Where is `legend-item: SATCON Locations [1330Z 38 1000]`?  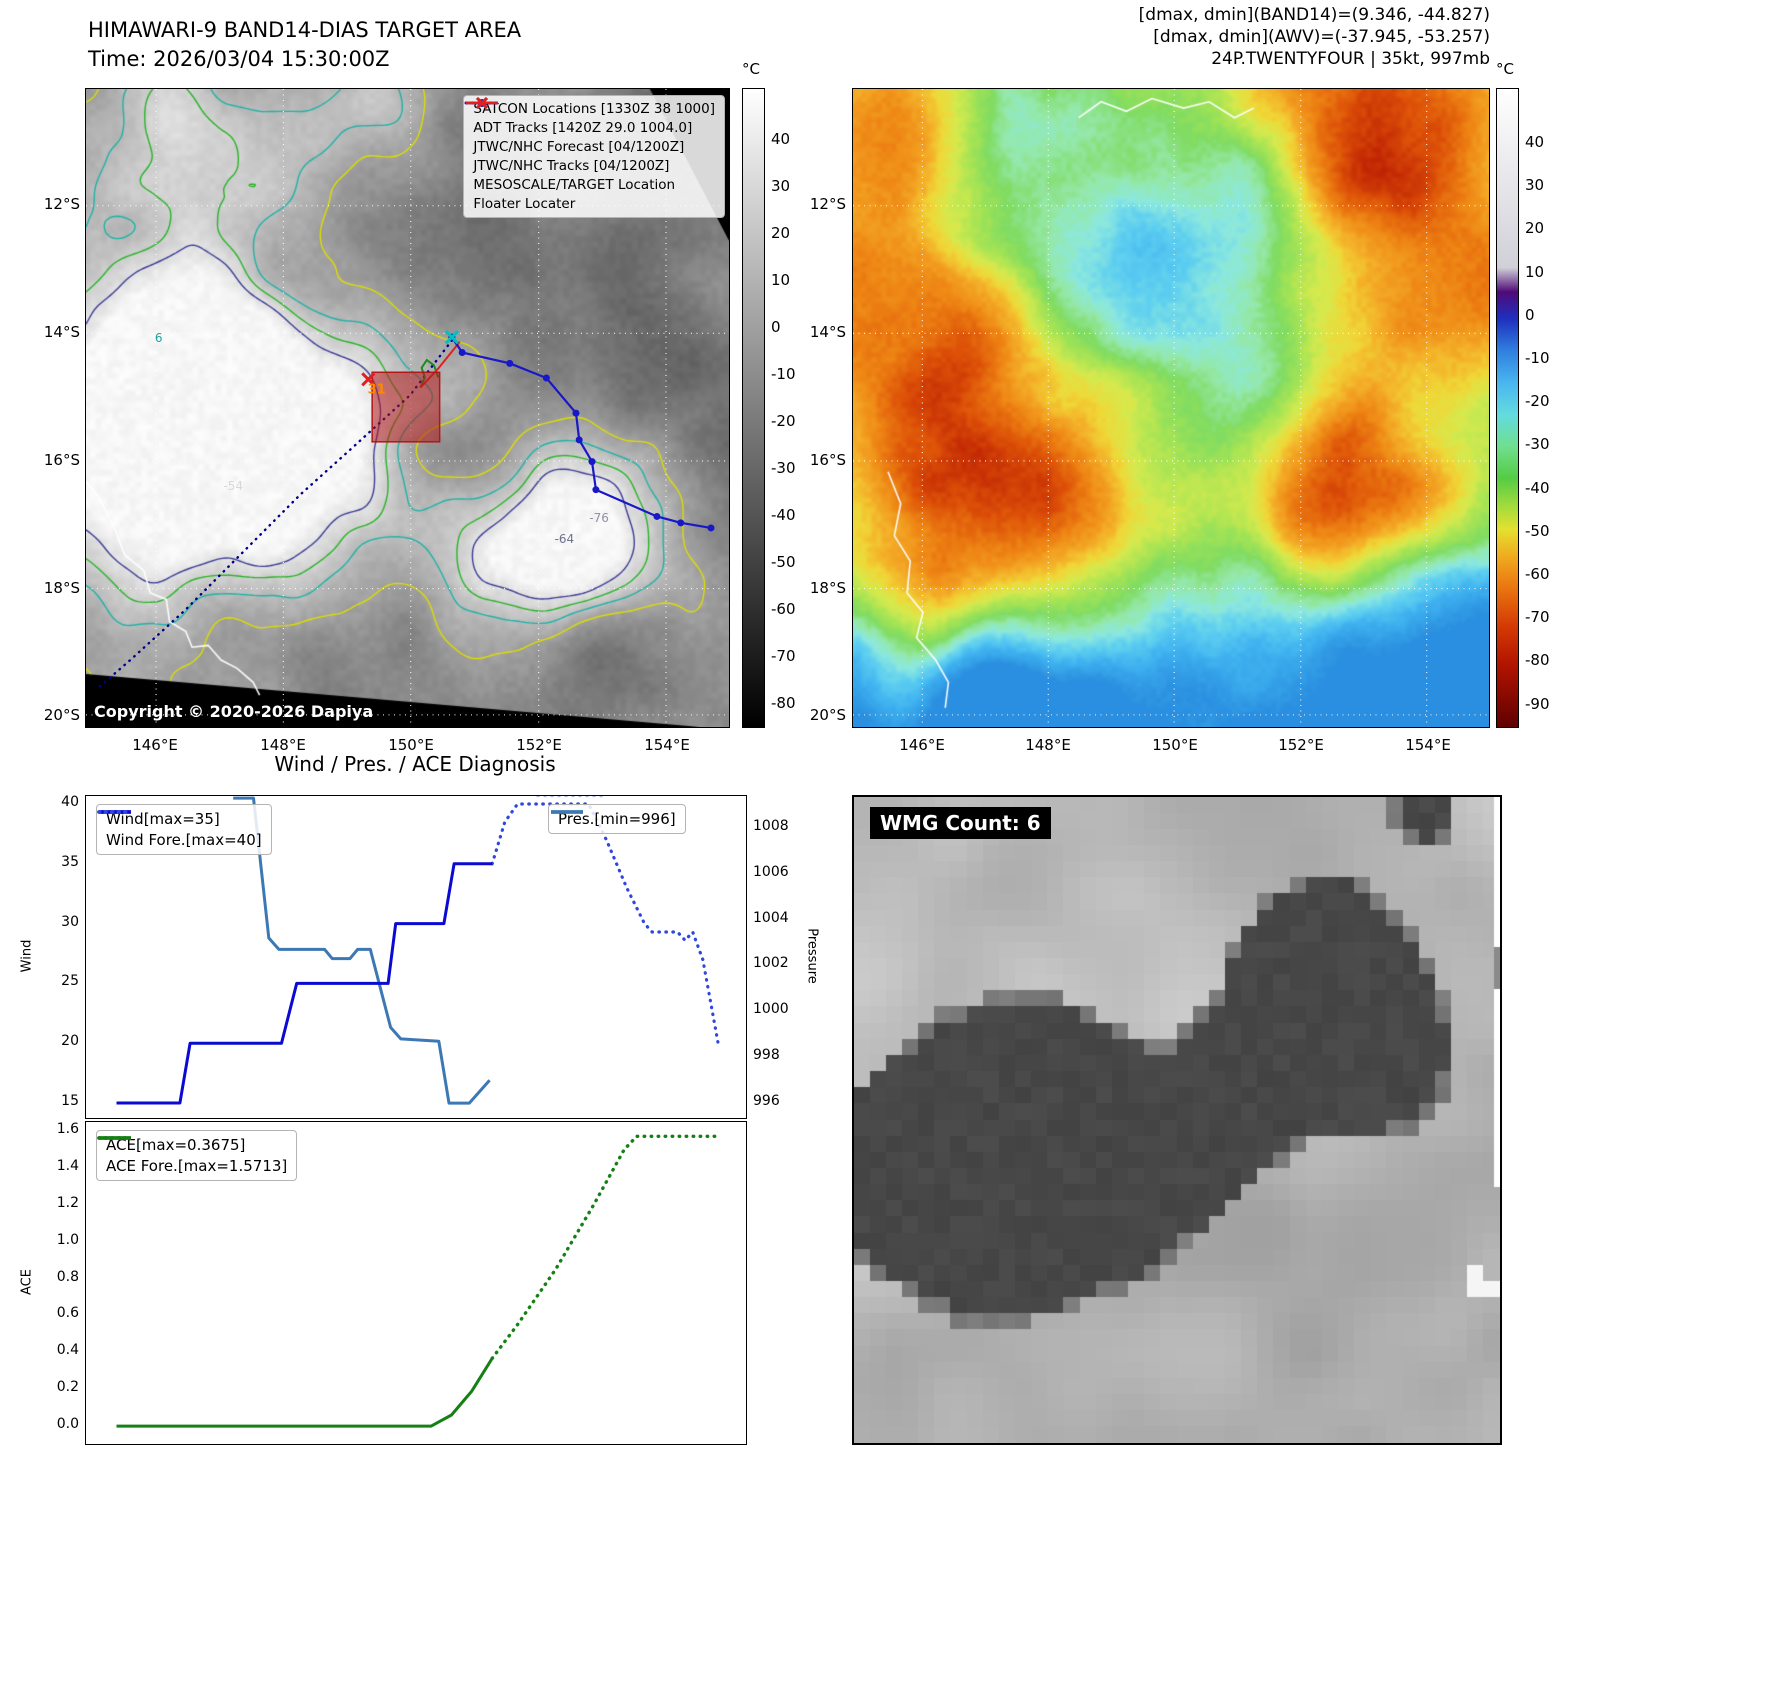 legend-item: SATCON Locations [1330Z 38 1000] is located at coordinates (594, 106).